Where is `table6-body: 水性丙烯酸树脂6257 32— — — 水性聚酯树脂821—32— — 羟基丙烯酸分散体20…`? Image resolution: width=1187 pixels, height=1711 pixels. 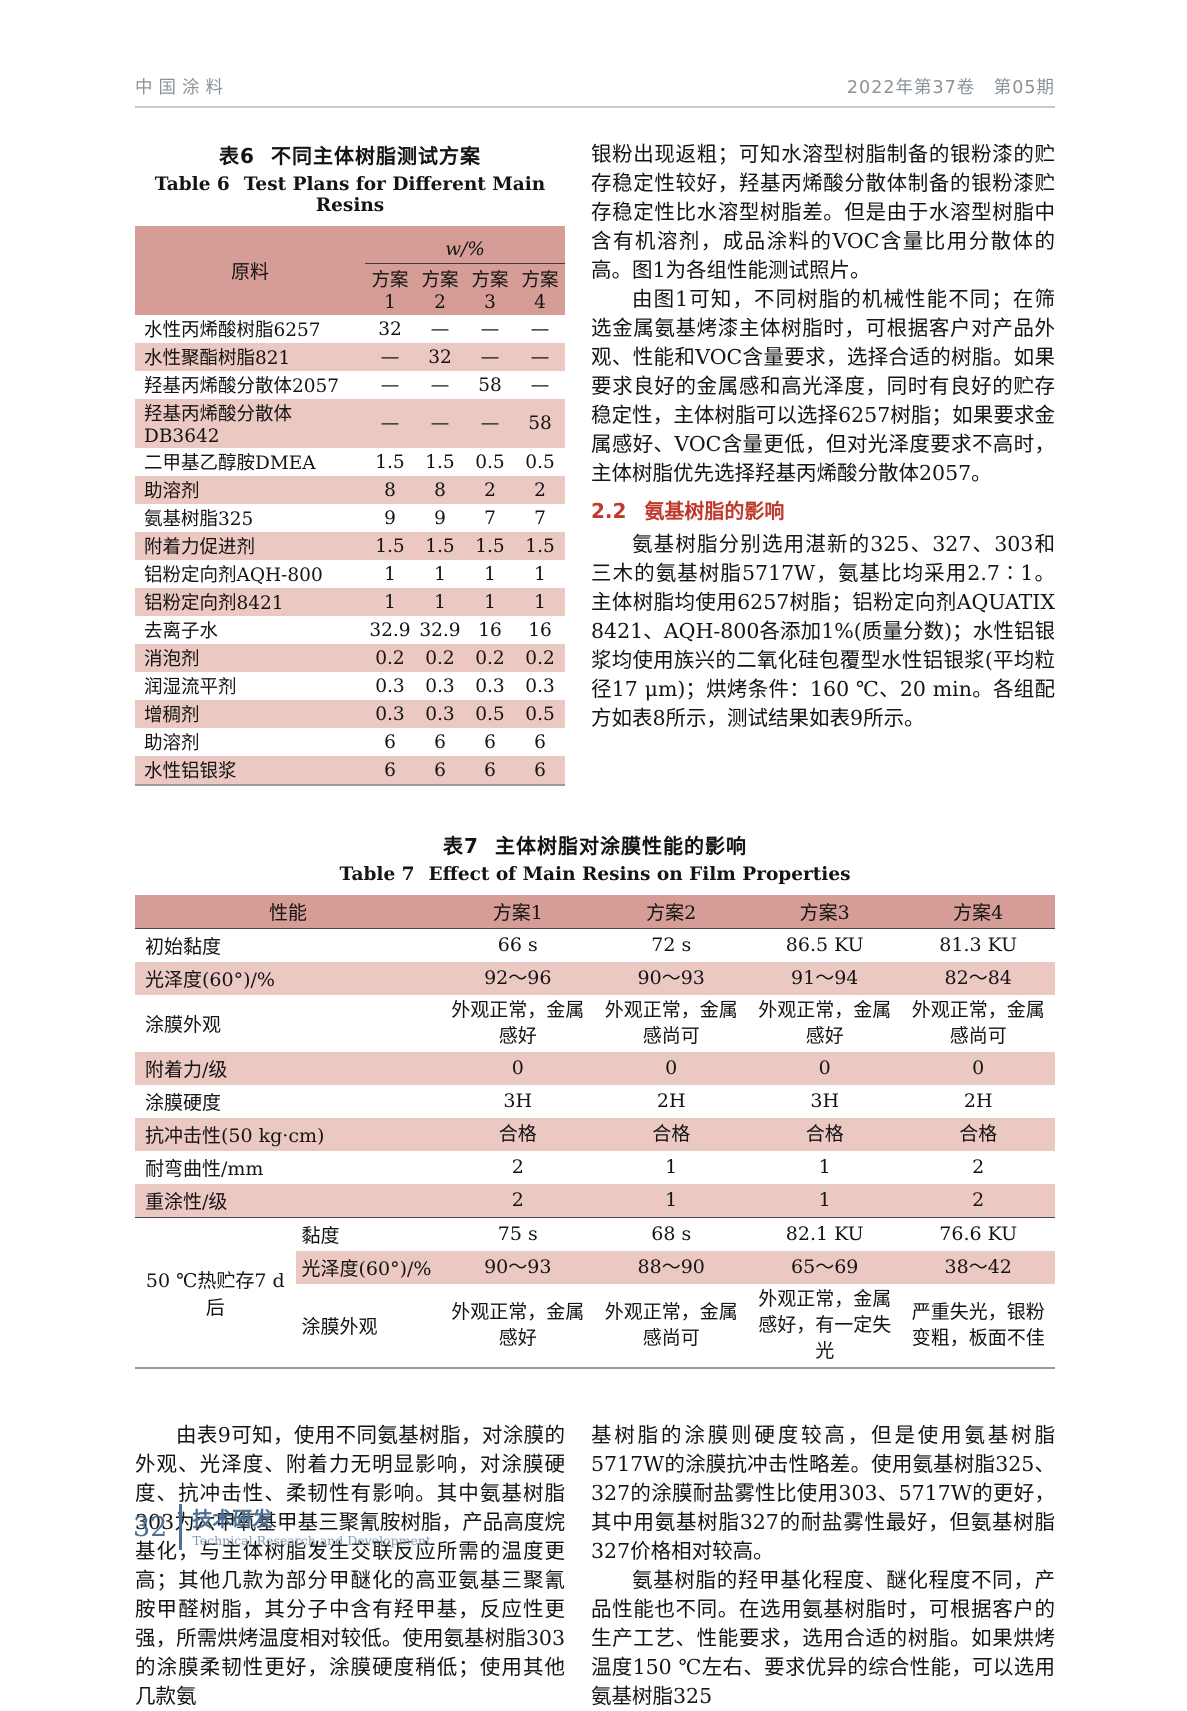 table6-body: 水性丙烯酸树脂6257 32— — — 水性聚酯树脂821—32— — 羟基丙烯酸分散体20… is located at coordinates (350, 550).